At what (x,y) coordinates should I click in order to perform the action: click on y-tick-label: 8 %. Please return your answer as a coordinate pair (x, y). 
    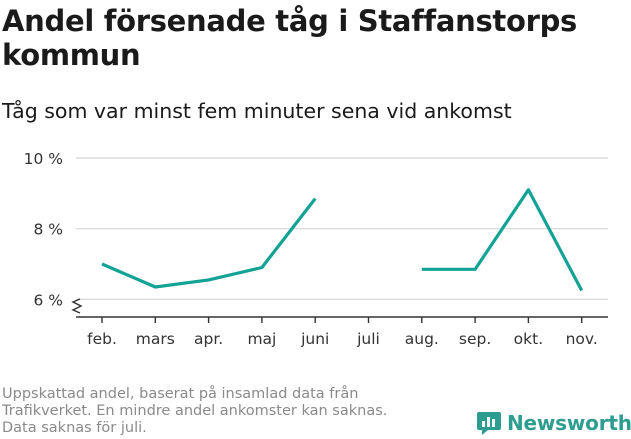
    Looking at the image, I should click on (48, 230).